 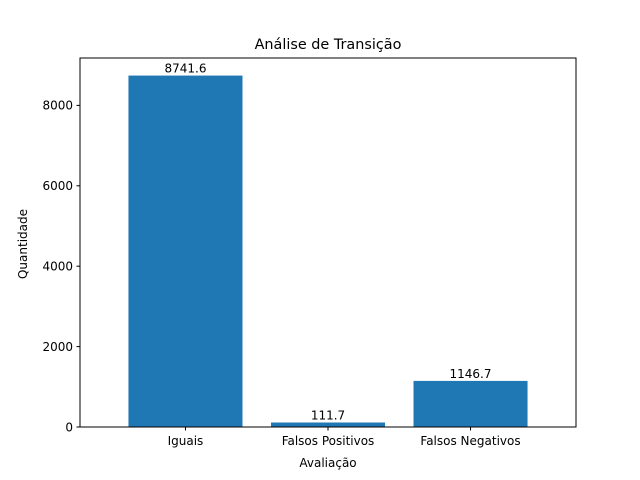 I want to click on x-tick-label: Iguais, so click(x=186, y=441).